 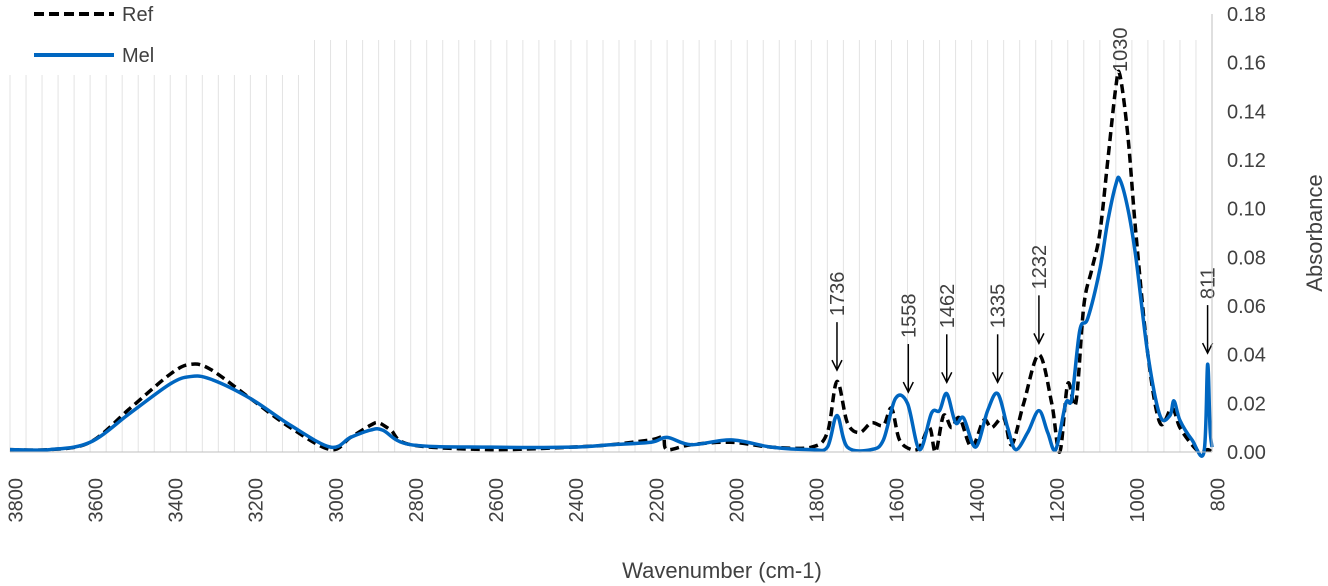 What do you see at coordinates (417, 500) in the screenshot?
I see `x-tick-label: 2800` at bounding box center [417, 500].